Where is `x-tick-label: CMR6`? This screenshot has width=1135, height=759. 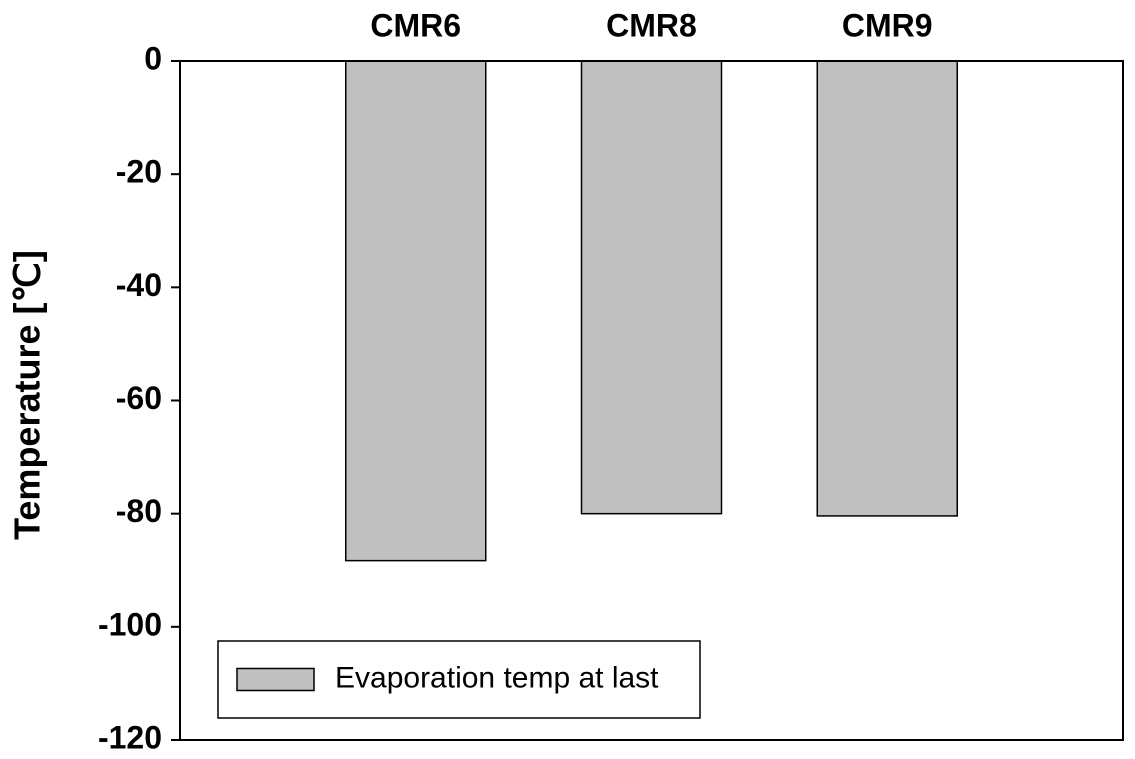 x-tick-label: CMR6 is located at coordinates (415, 25).